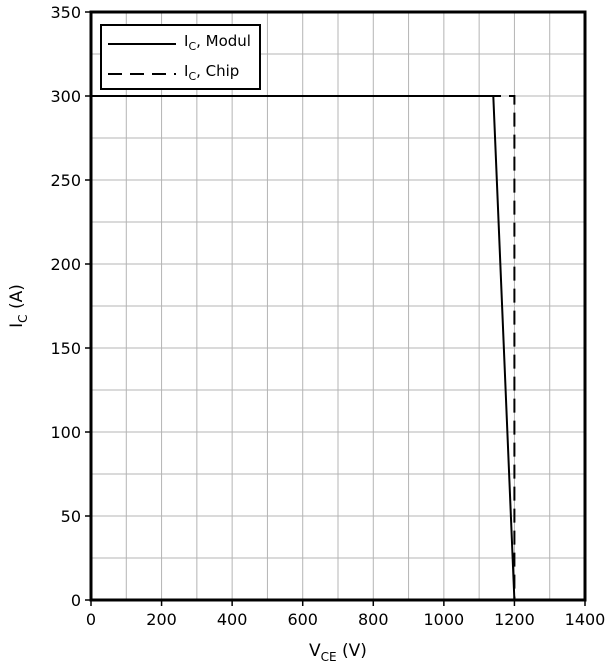 The width and height of the screenshot is (609, 669). Describe the element at coordinates (18, 306) in the screenshot. I see `y-axis-label: IC (A)` at that location.